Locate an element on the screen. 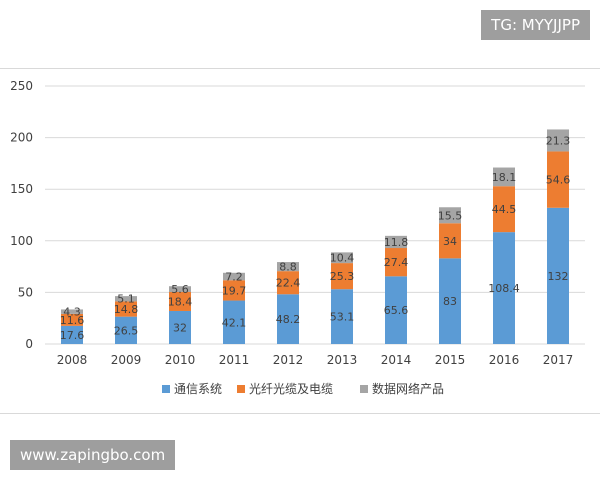 This screenshot has width=600, height=480. x-tick-label: 2015 is located at coordinates (450, 360).